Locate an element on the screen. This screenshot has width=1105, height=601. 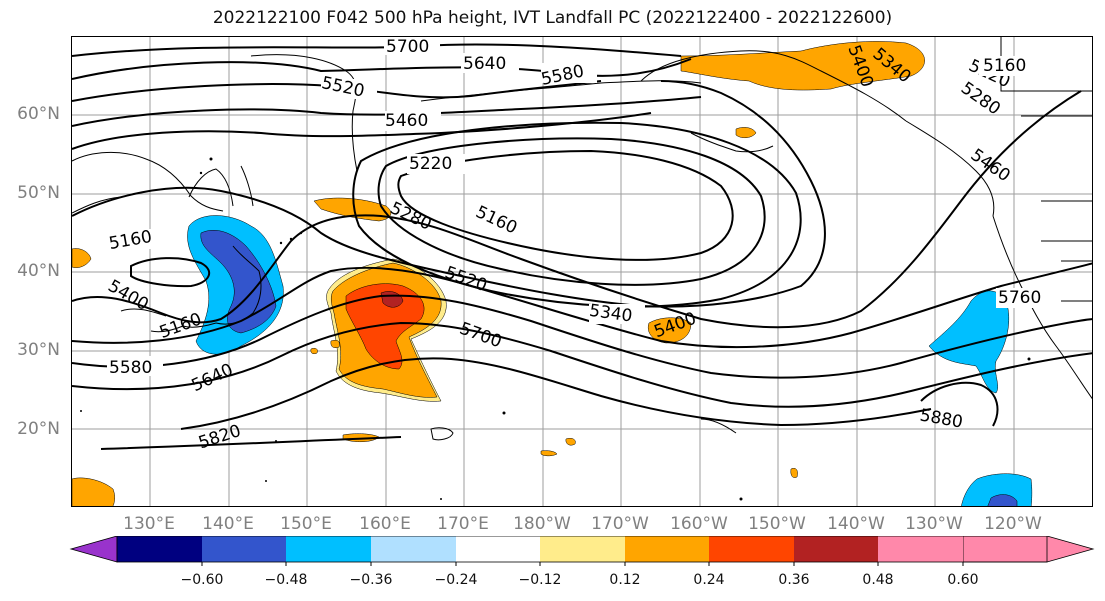
lat-label-50n: 50°N is located at coordinates (38, 193).